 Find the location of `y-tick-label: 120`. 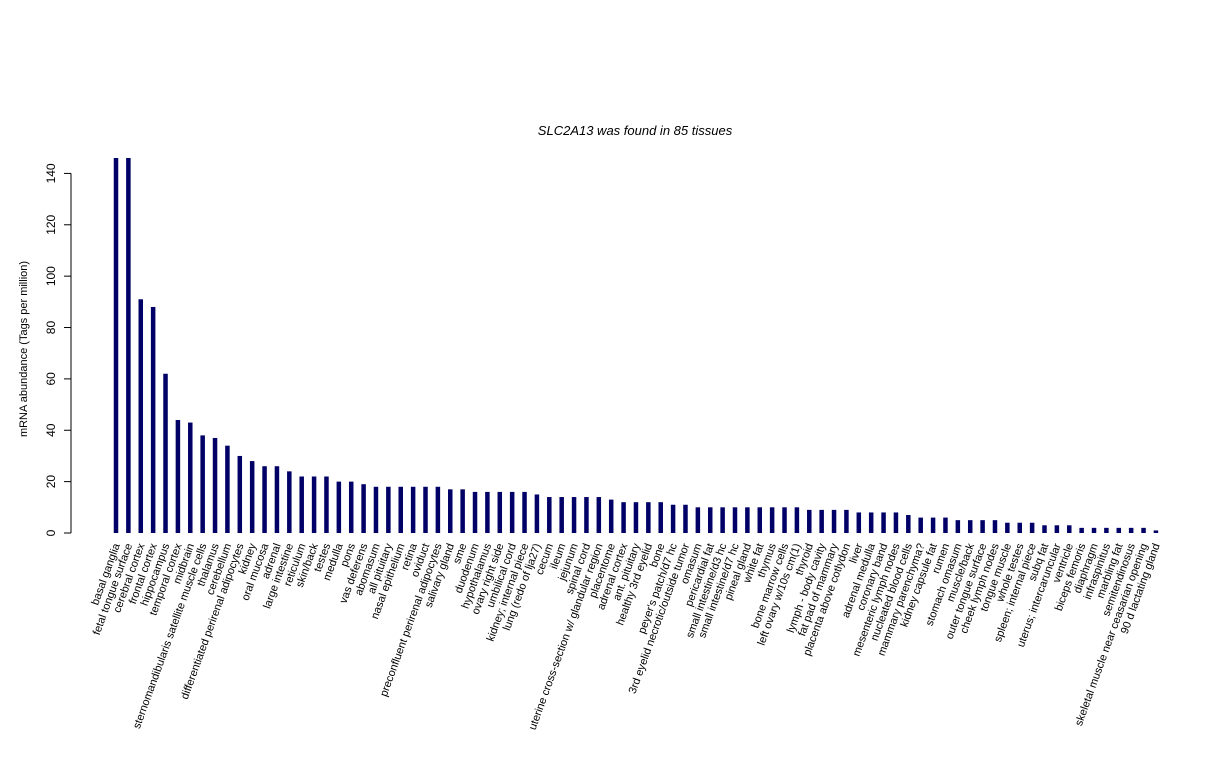

y-tick-label: 120 is located at coordinates (51, 224).